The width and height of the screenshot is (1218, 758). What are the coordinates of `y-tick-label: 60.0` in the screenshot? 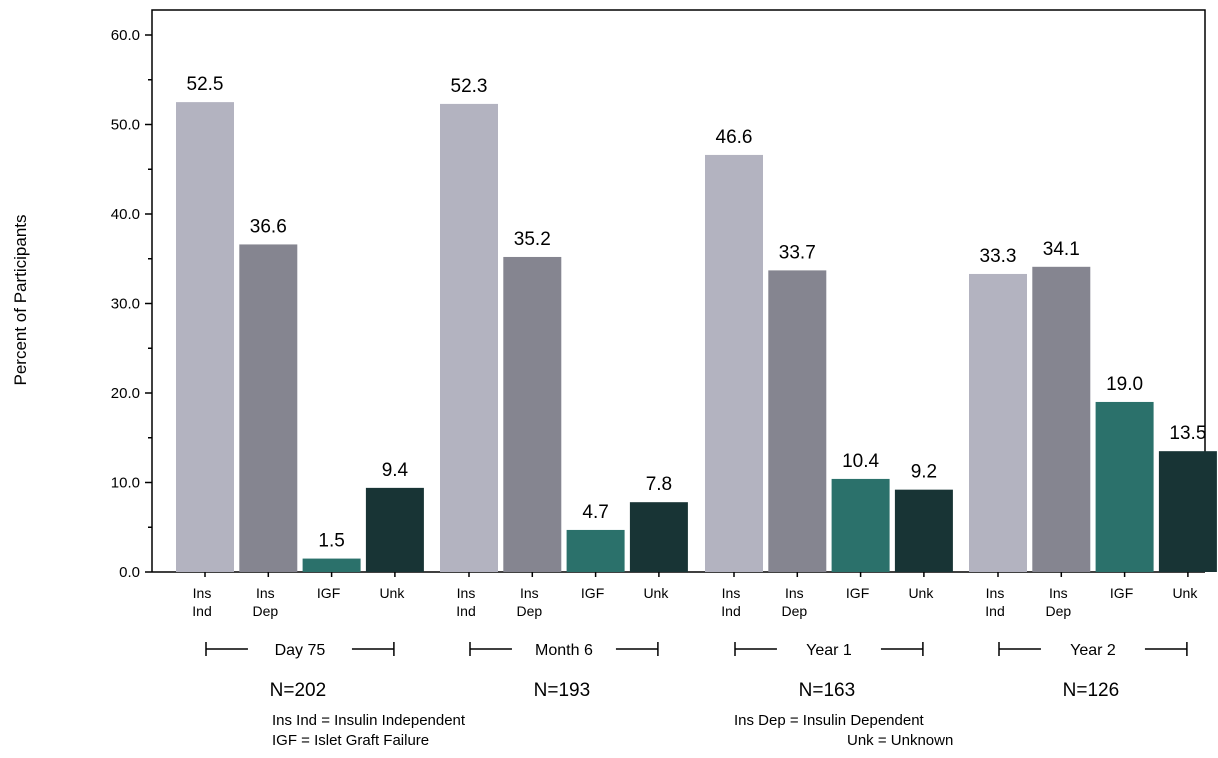 It's located at (125, 35).